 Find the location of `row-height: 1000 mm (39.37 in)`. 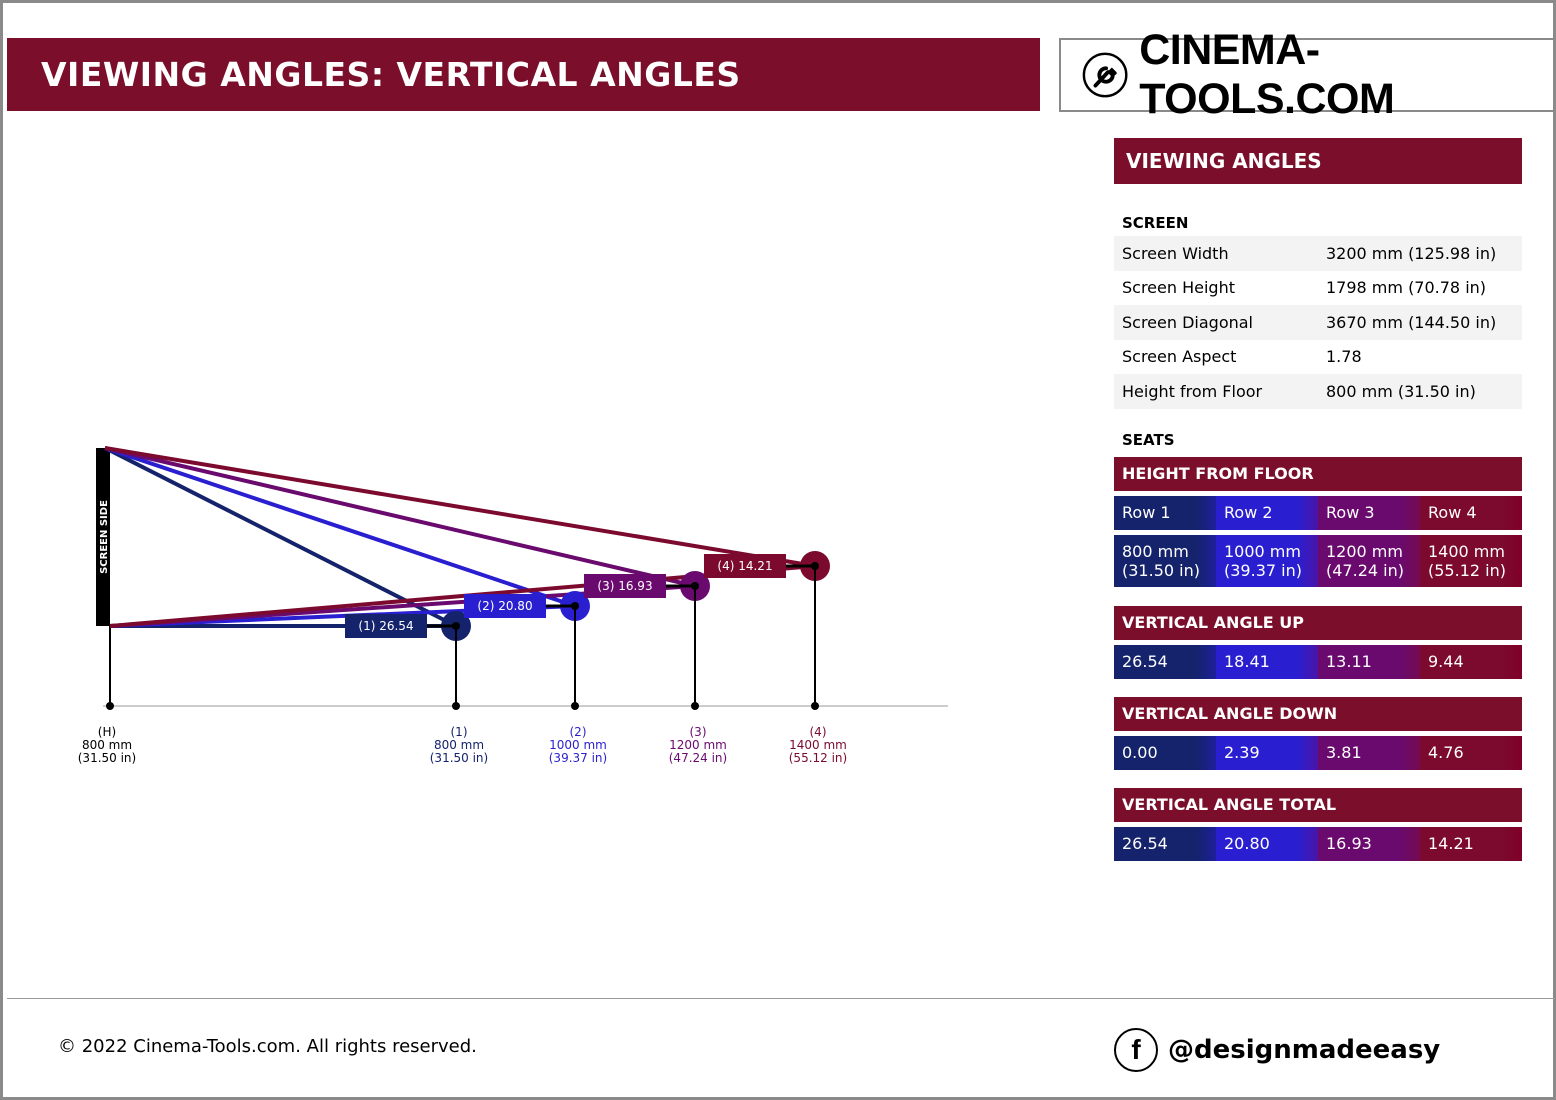

row-height: 1000 mm (39.37 in) is located at coordinates (1267, 560).